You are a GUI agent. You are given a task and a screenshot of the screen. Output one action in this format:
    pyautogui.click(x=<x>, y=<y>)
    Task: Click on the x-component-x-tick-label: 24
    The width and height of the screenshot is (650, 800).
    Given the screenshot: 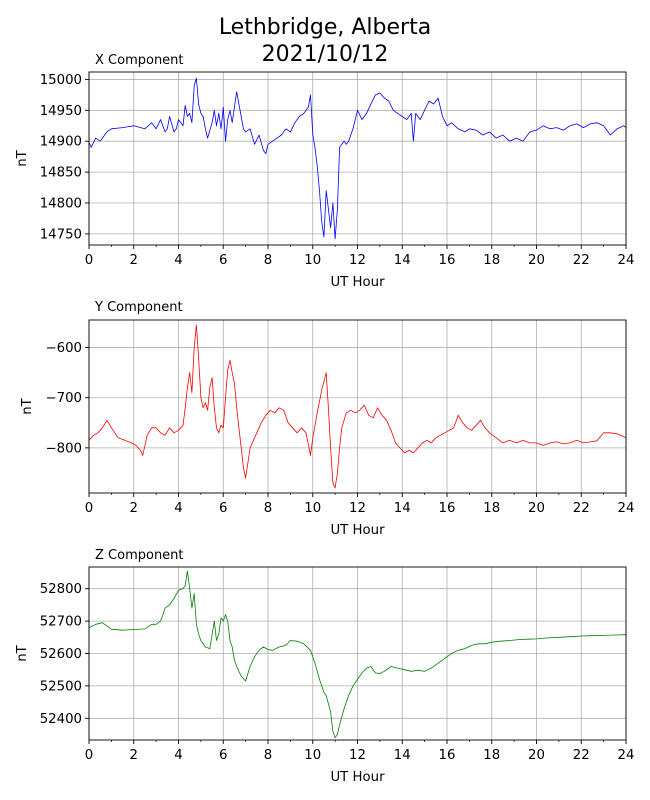 What is the action you would take?
    pyautogui.click(x=626, y=260)
    